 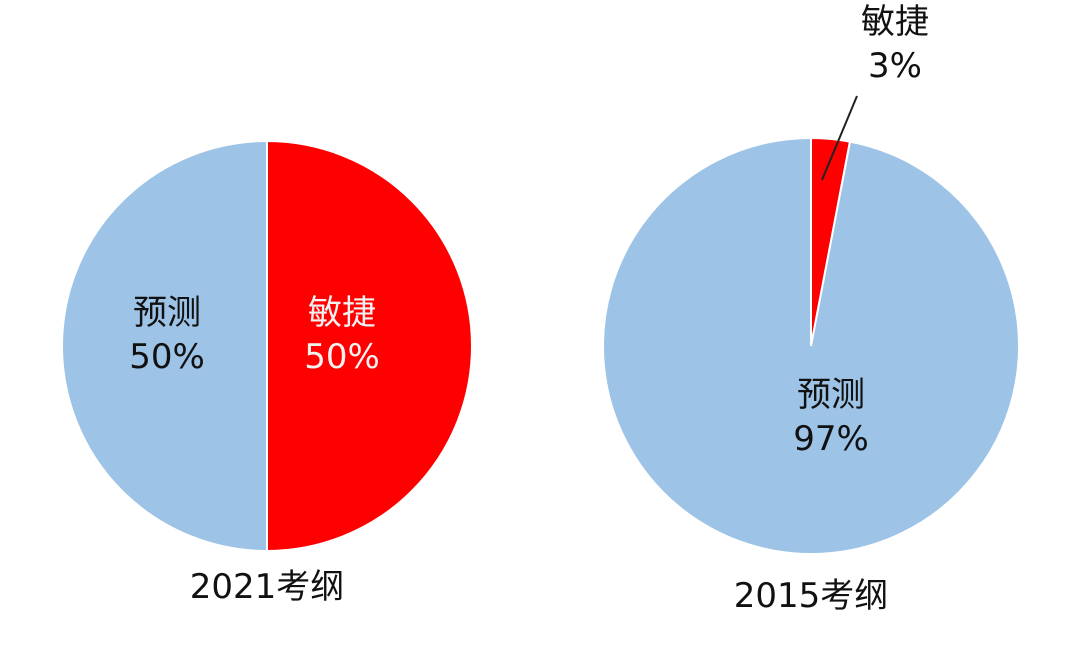 What do you see at coordinates (895, 22) in the screenshot?
I see `slice-name-label-1-0: 敏捷` at bounding box center [895, 22].